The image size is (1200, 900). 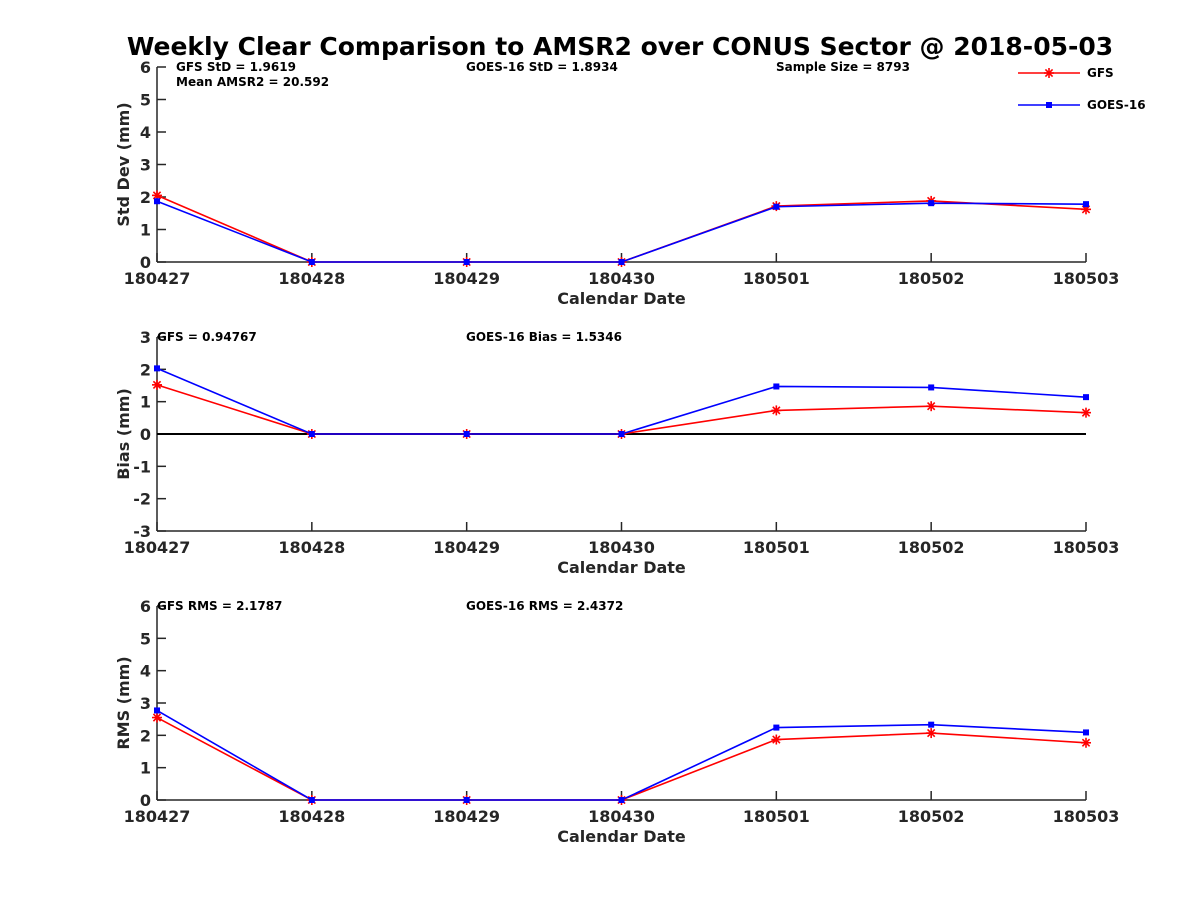 What do you see at coordinates (252, 82) in the screenshot?
I see `mean-amsr2-annotation: Mean AMSR2 = 20.592` at bounding box center [252, 82].